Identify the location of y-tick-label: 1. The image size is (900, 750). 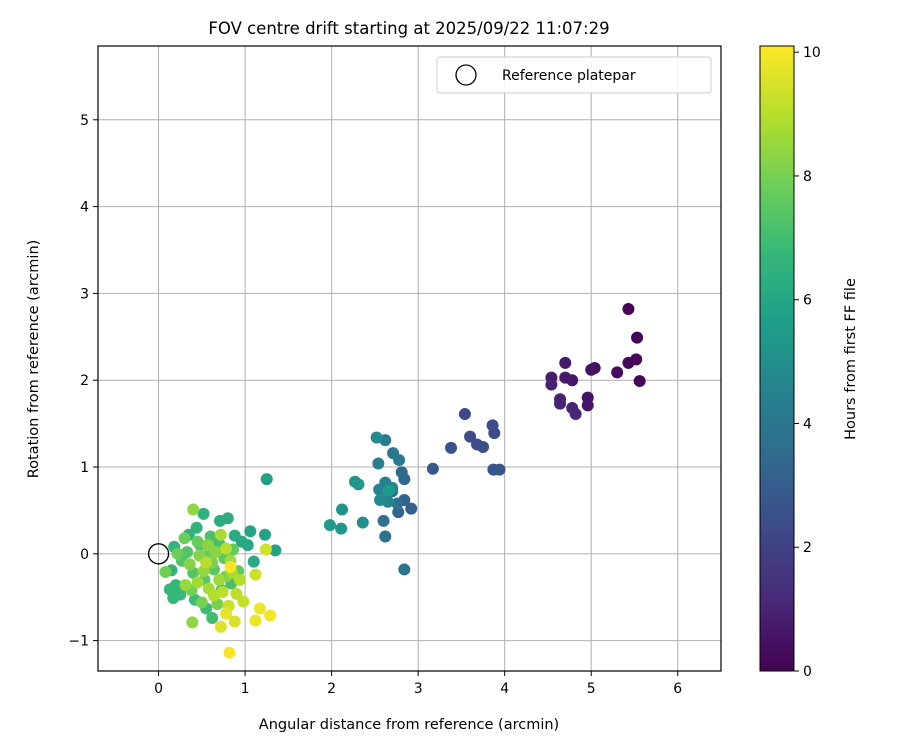
(84, 468).